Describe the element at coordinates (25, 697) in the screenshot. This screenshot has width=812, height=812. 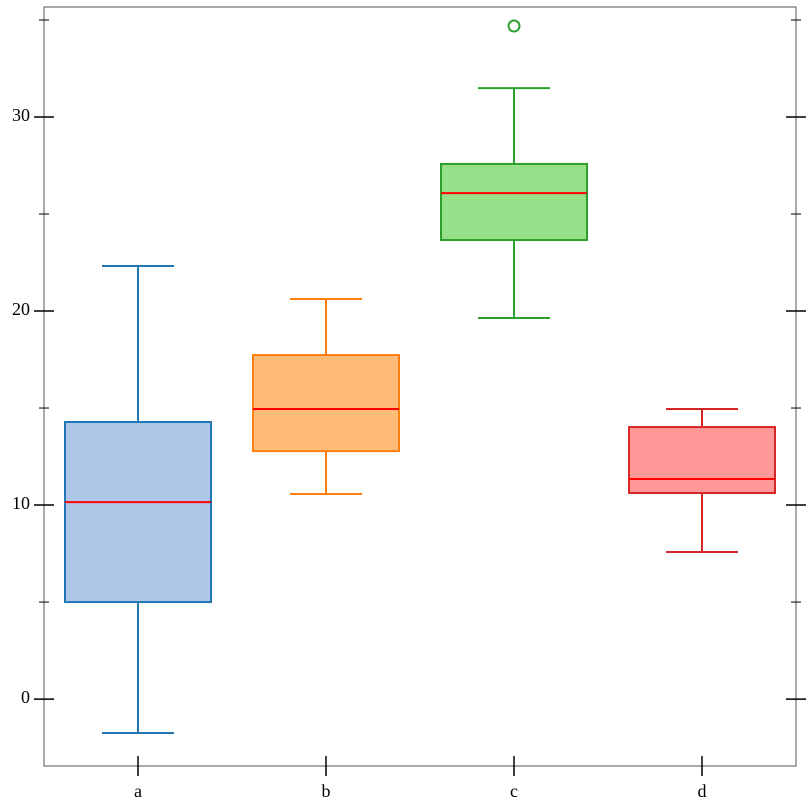
I see `y-tick-label: 0` at that location.